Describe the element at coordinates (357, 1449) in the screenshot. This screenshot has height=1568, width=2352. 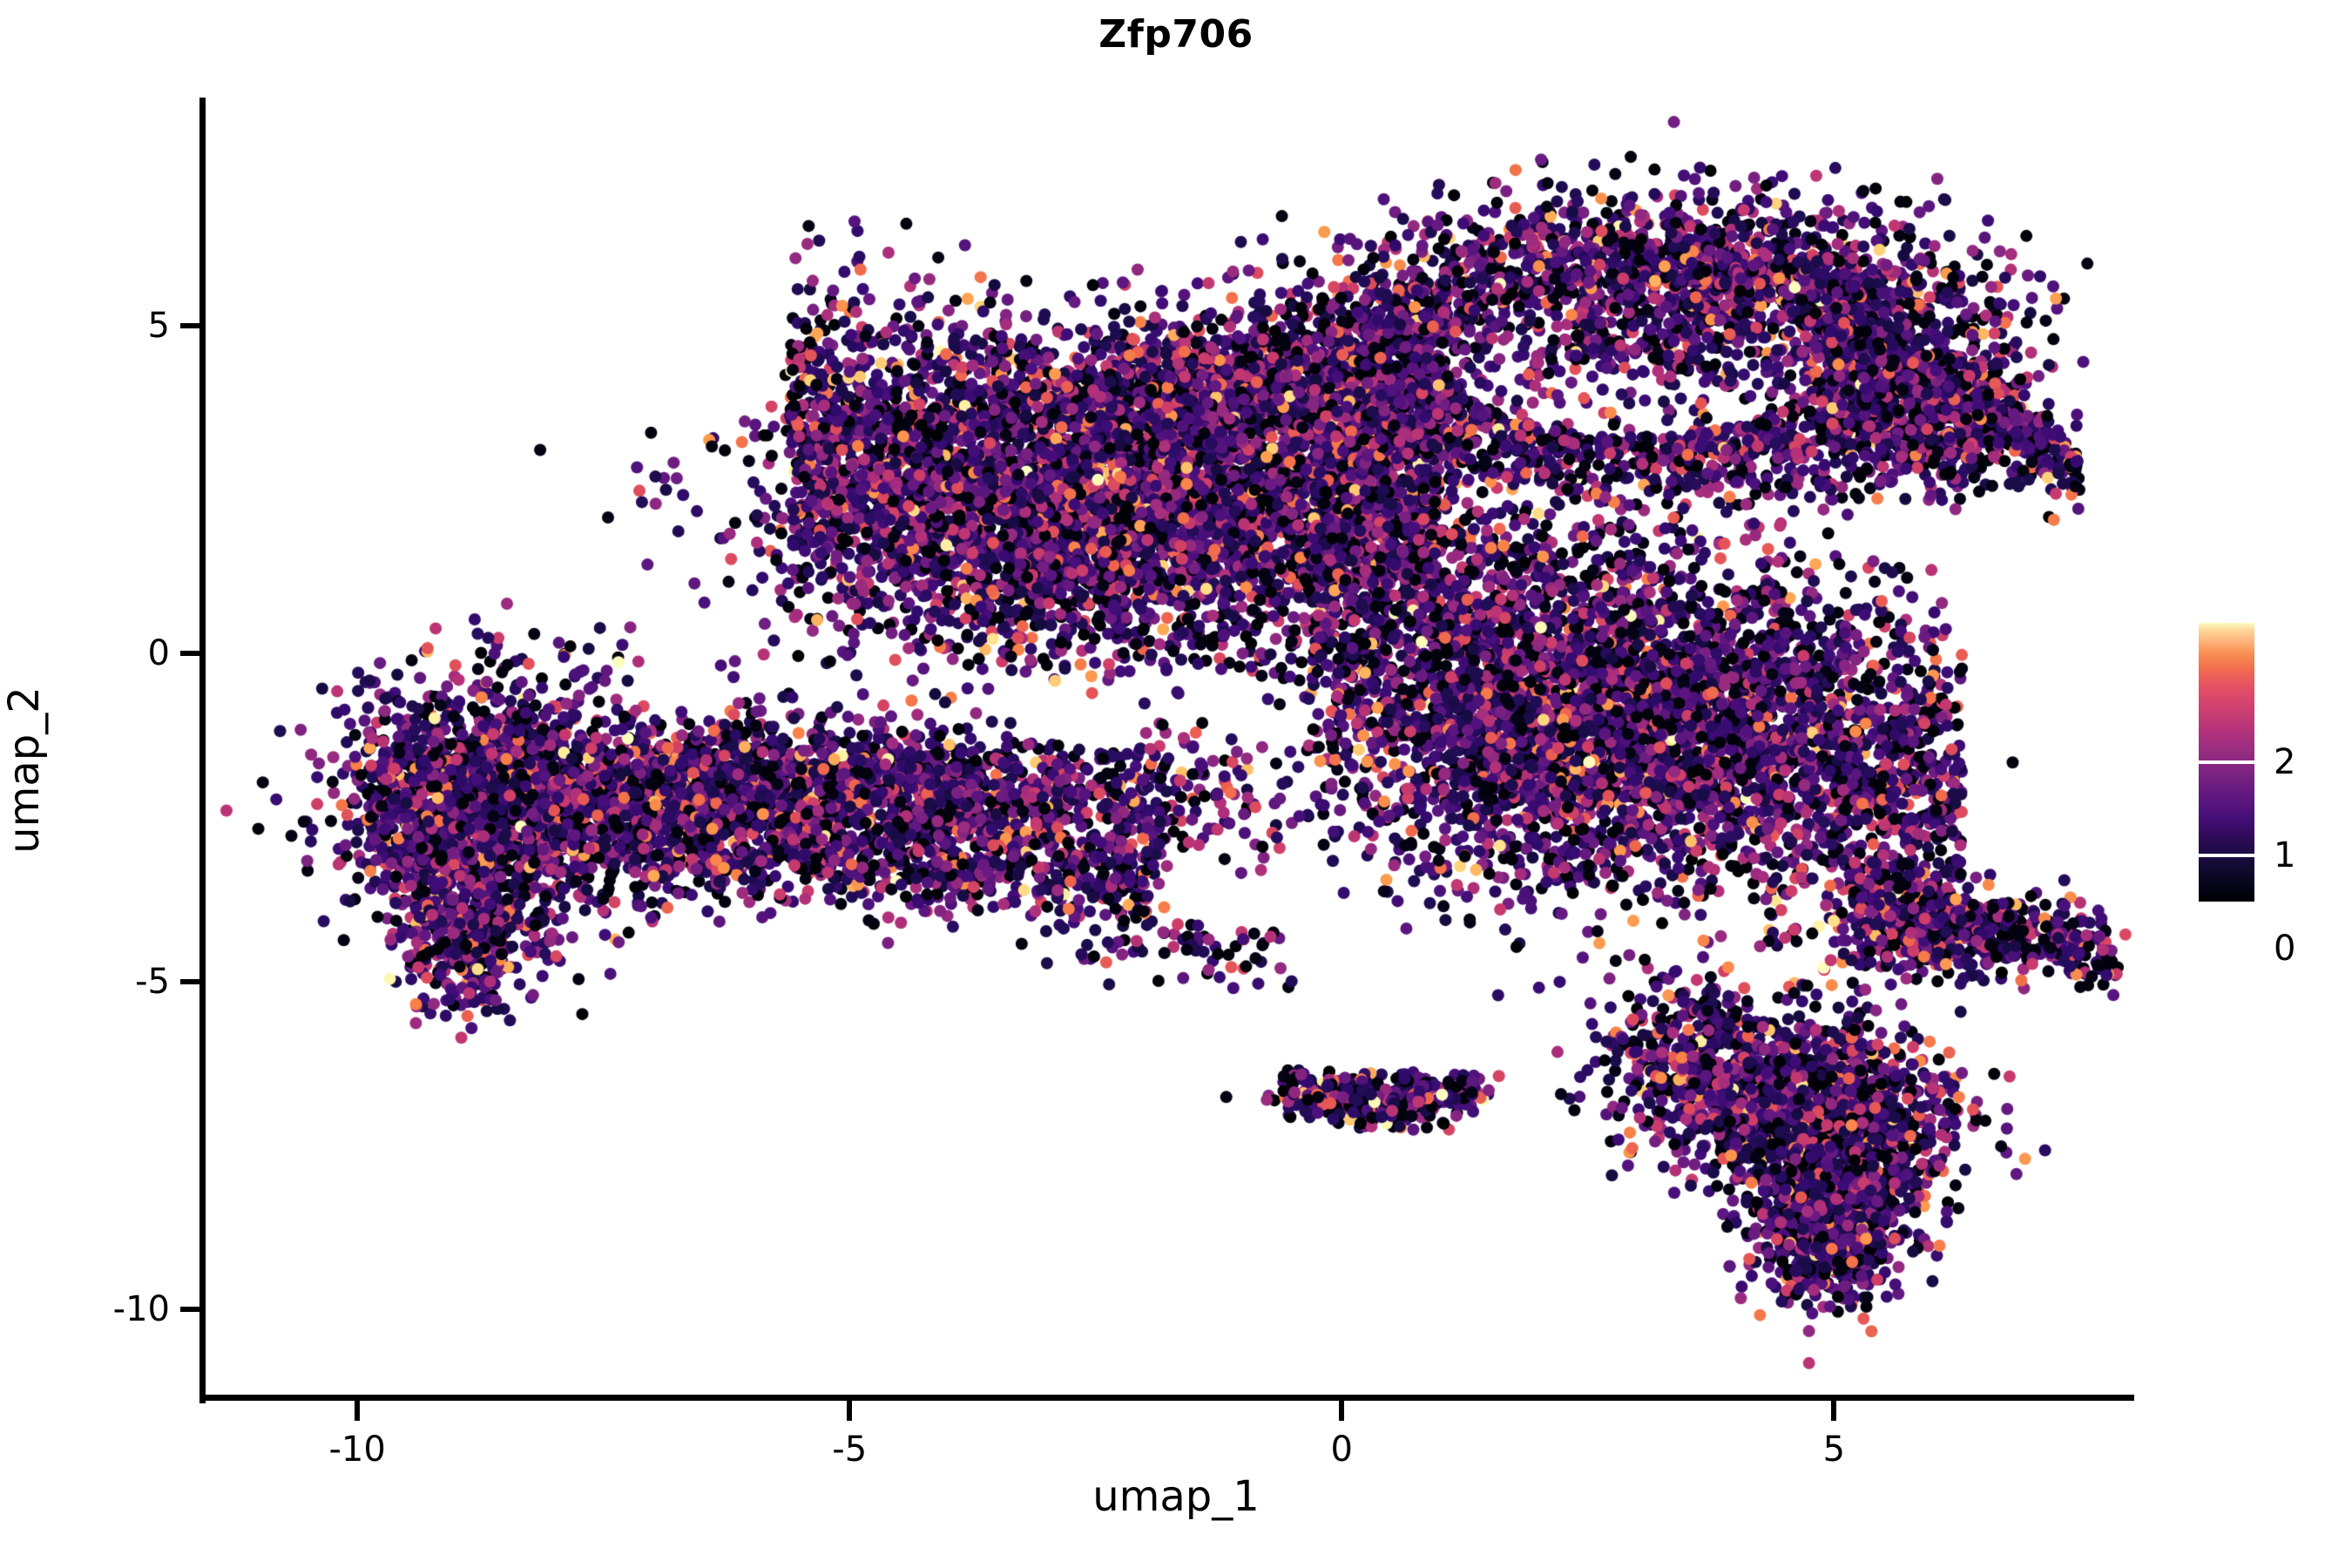
I see `x-tick-label: -10` at that location.